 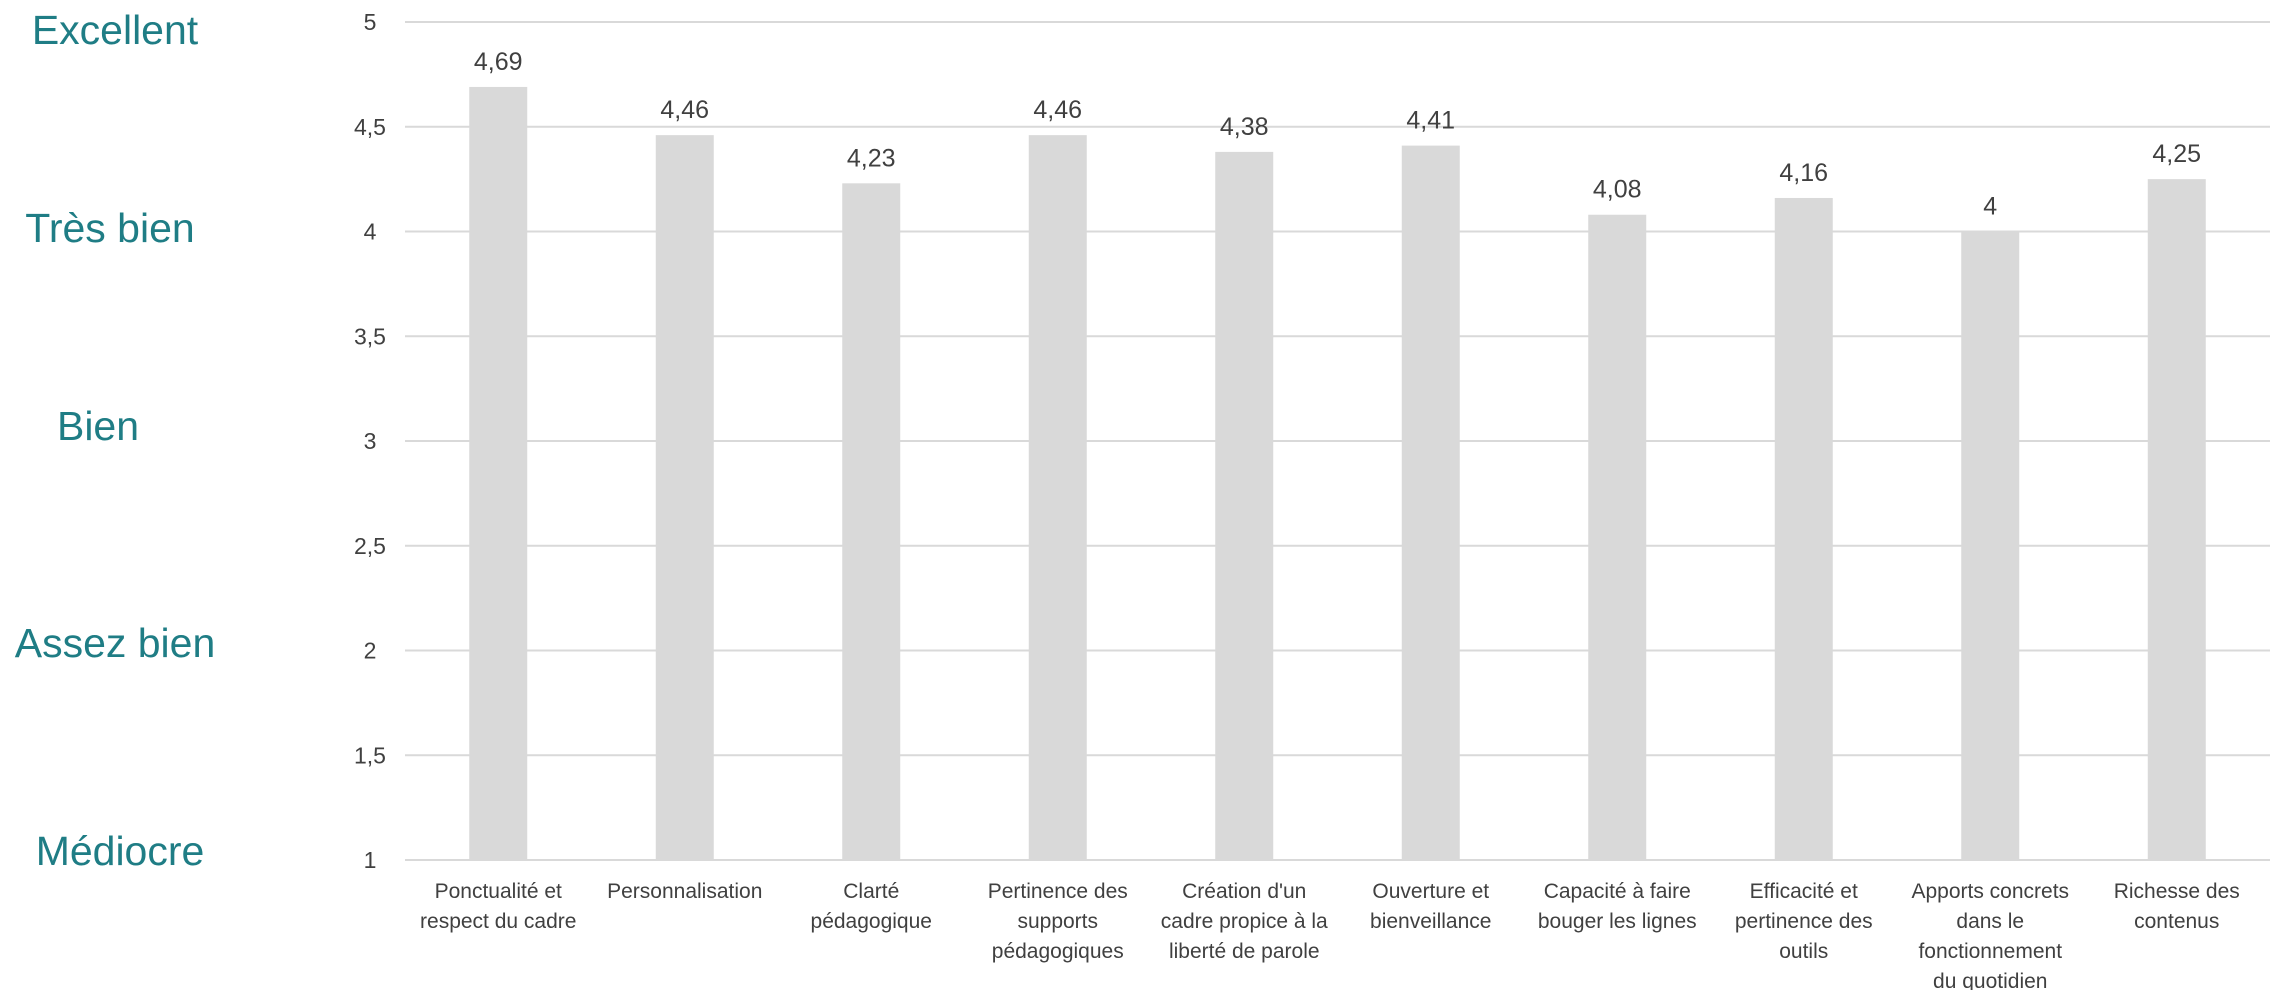 I want to click on data-label: 4,38, so click(x=1244, y=127).